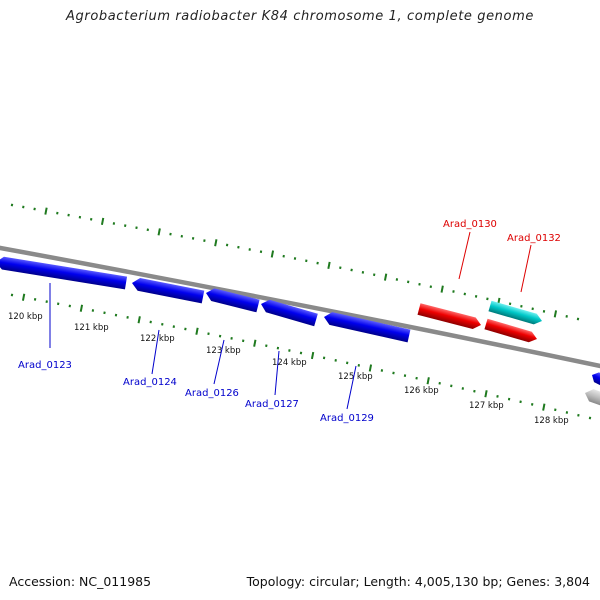 Image resolution: width=600 pixels, height=600 pixels. I want to click on gene-feature, so click(592, 399).